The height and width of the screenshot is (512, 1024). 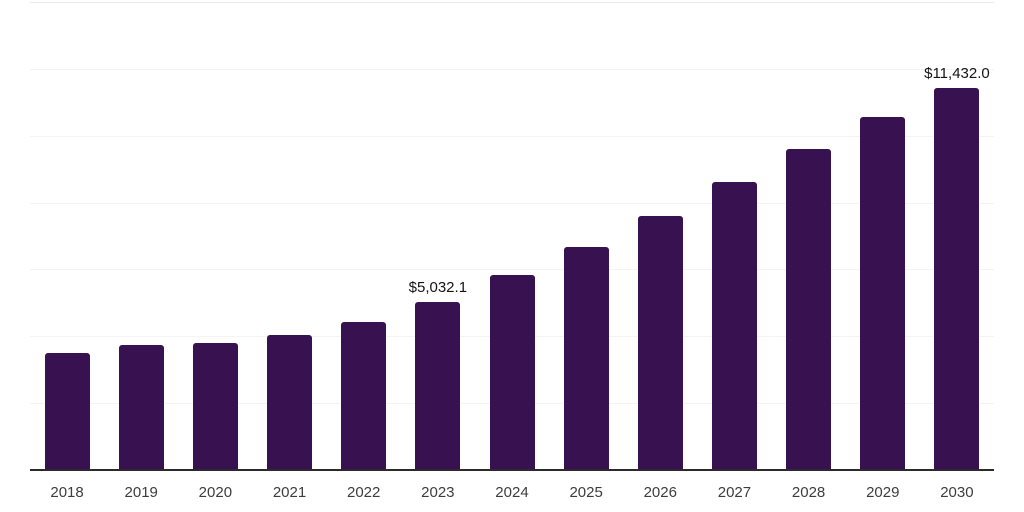 What do you see at coordinates (438, 287) in the screenshot?
I see `bar-value-label: $5,032.1` at bounding box center [438, 287].